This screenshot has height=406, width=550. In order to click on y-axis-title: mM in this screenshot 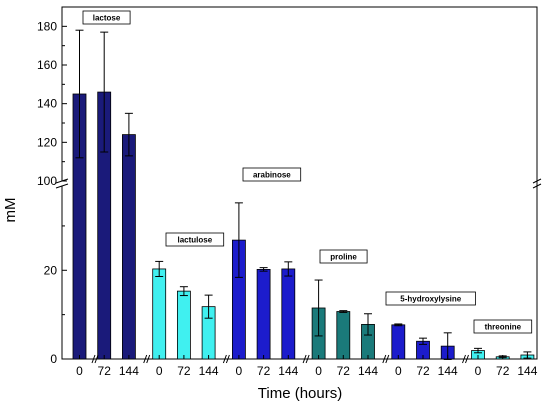, I will do `click(10, 210)`.